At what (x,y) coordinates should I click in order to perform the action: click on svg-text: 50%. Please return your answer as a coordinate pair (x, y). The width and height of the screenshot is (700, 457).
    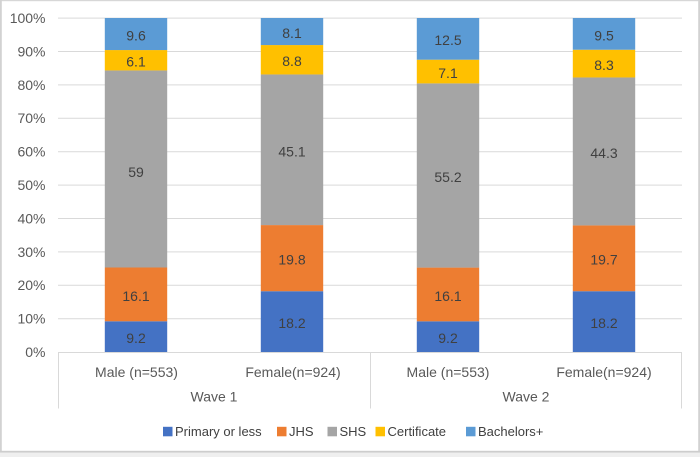
    Looking at the image, I should click on (31, 185).